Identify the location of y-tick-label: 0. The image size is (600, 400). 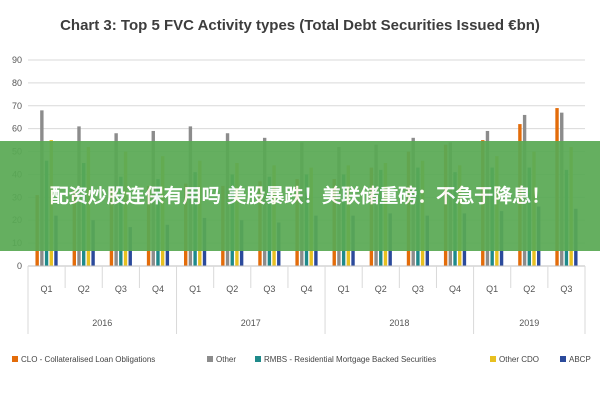
(19, 266).